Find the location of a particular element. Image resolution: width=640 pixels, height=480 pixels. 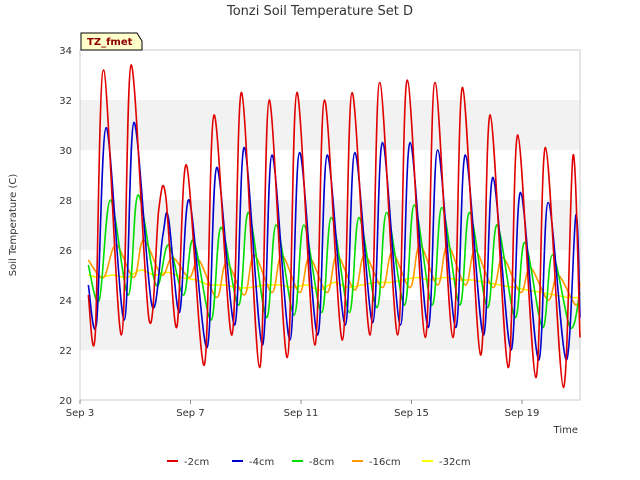

y-tick-label: 34 is located at coordinates (65, 51).